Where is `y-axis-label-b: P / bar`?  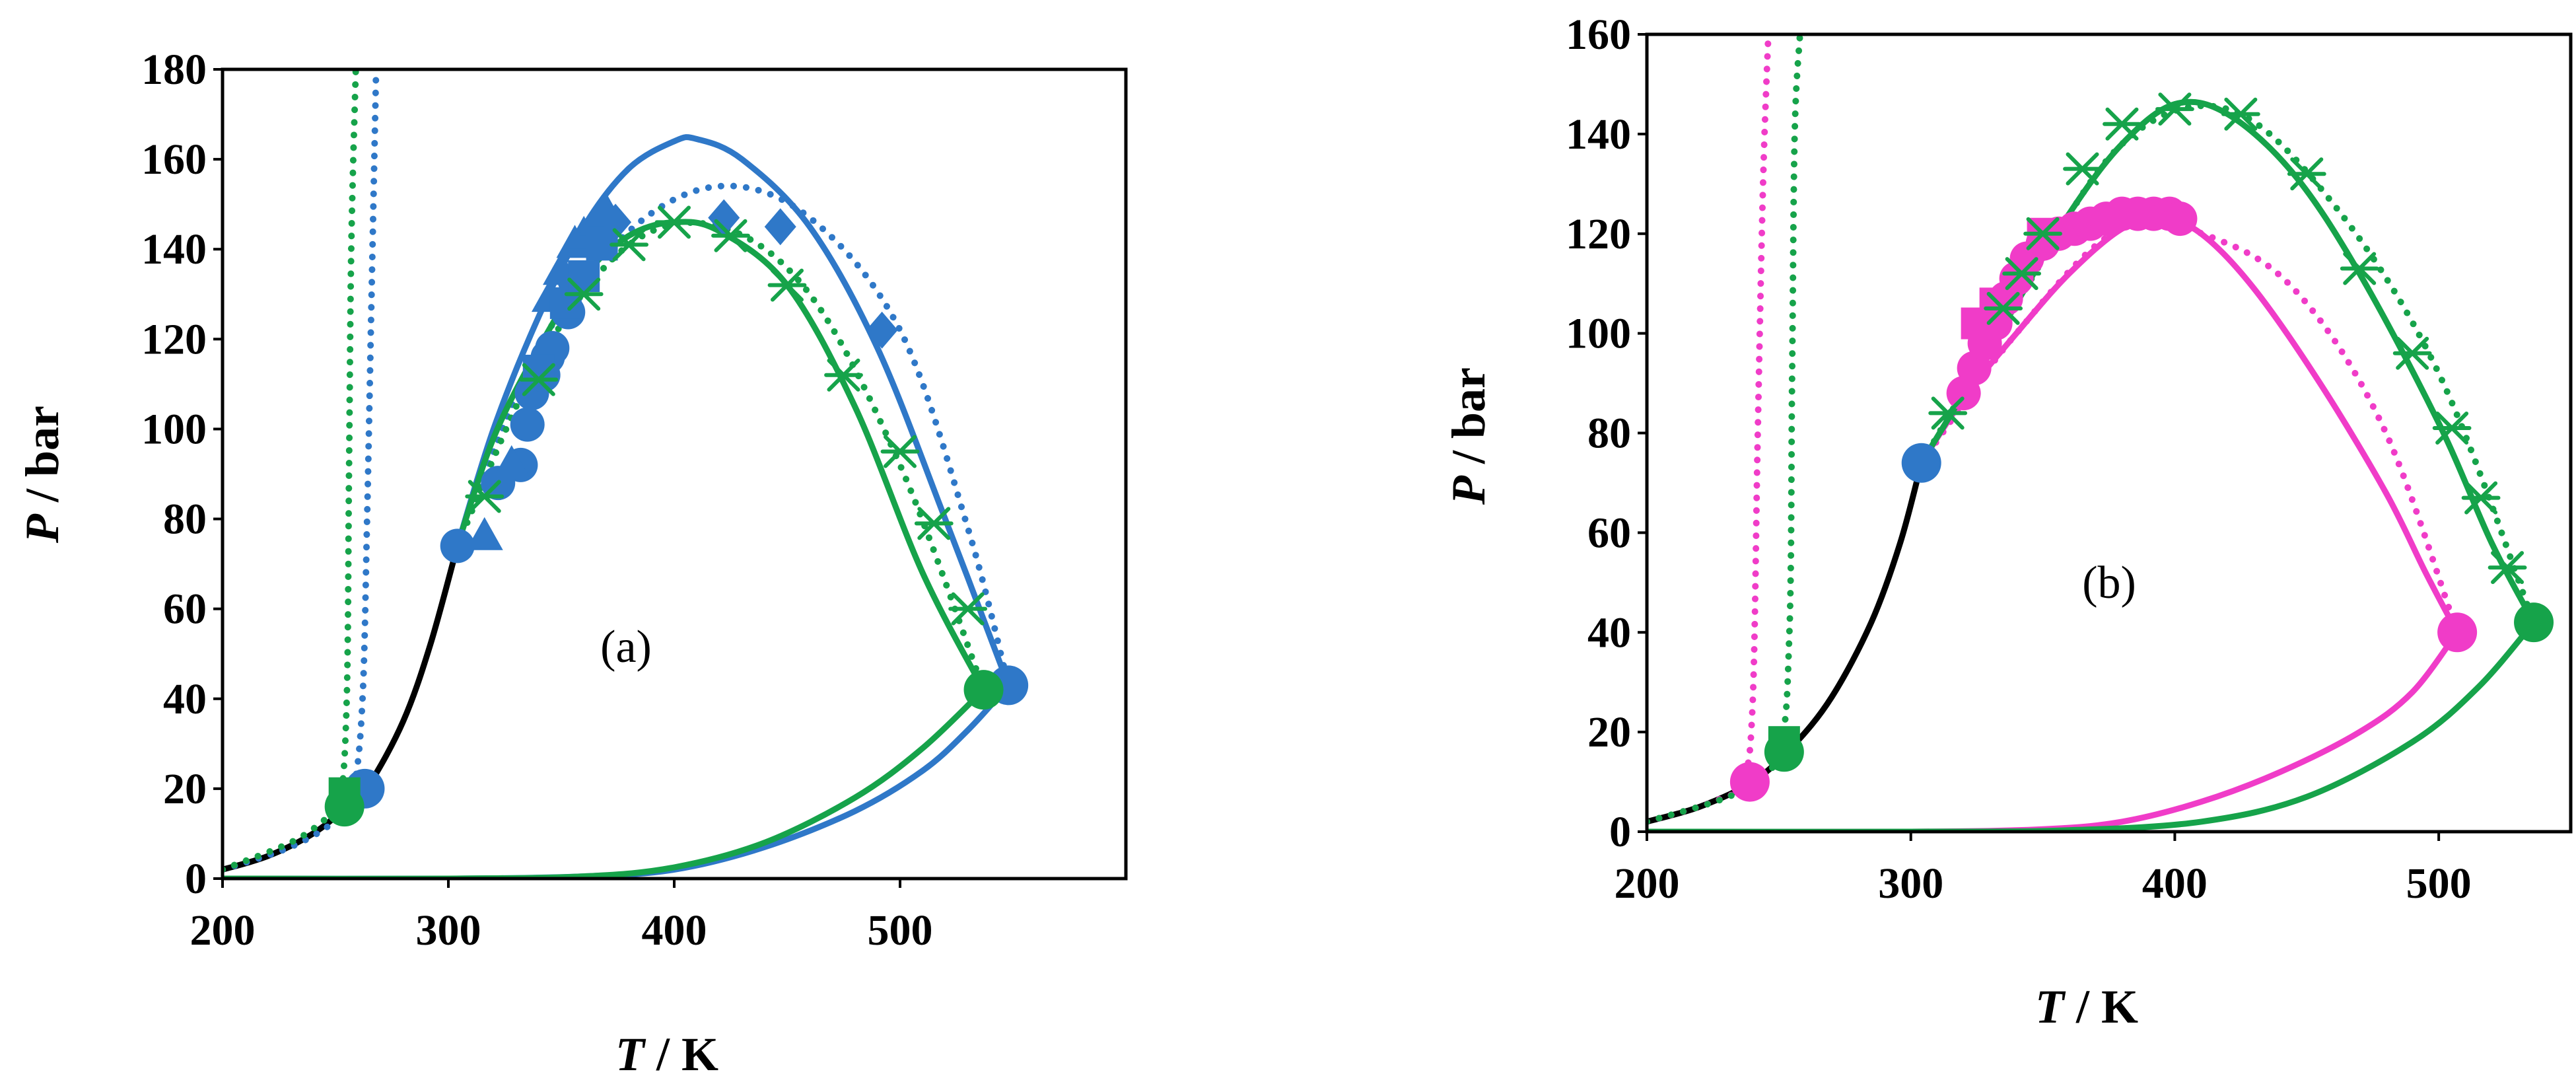 y-axis-label-b: P / bar is located at coordinates (1469, 436).